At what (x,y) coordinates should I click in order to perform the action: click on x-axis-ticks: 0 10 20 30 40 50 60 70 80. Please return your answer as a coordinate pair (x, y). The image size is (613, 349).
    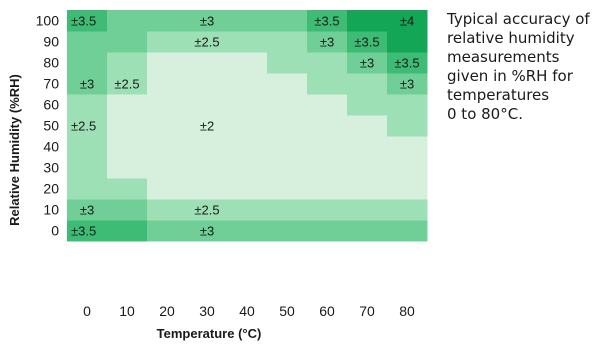
    Looking at the image, I should click on (249, 311).